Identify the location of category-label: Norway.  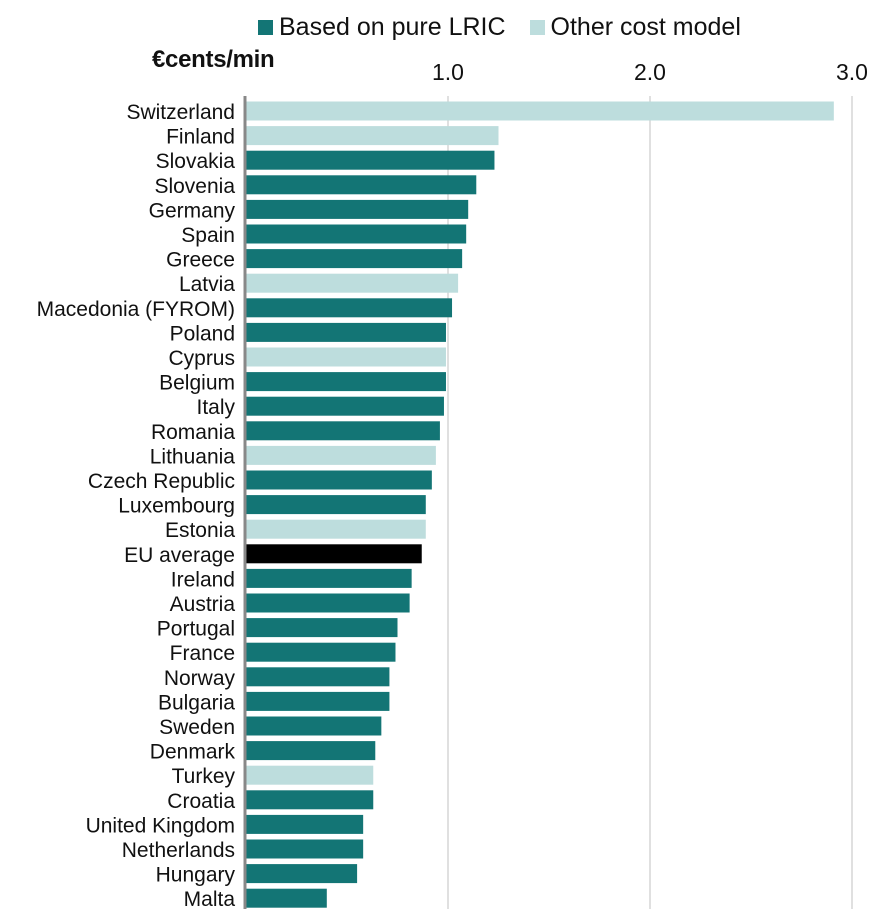
(200, 678).